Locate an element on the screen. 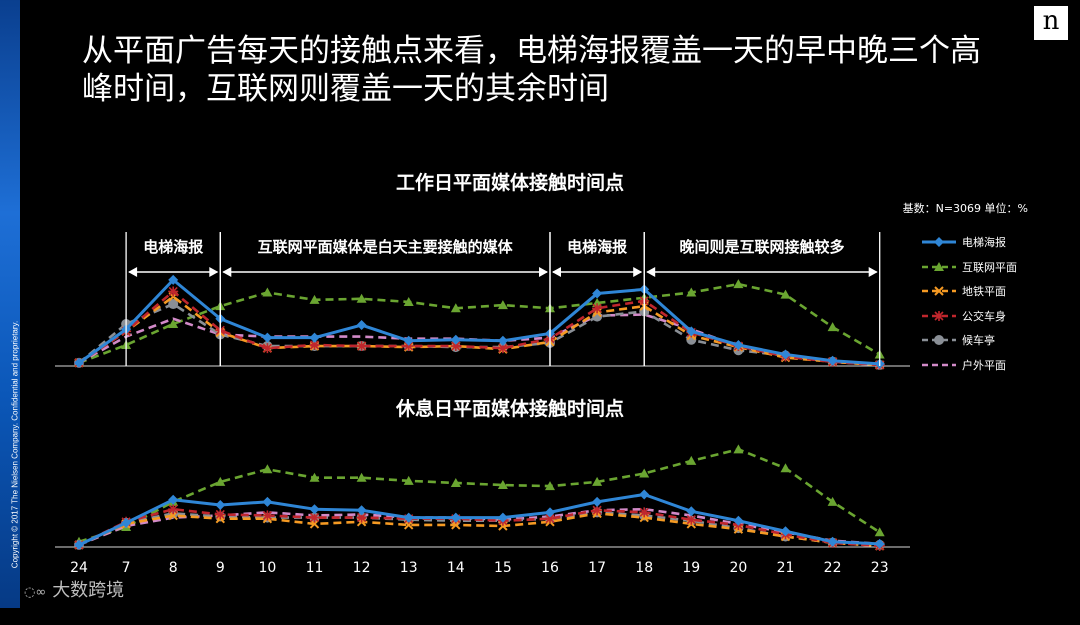 The height and width of the screenshot is (625, 1080). legend-item: 互联网平面 is located at coordinates (969, 267).